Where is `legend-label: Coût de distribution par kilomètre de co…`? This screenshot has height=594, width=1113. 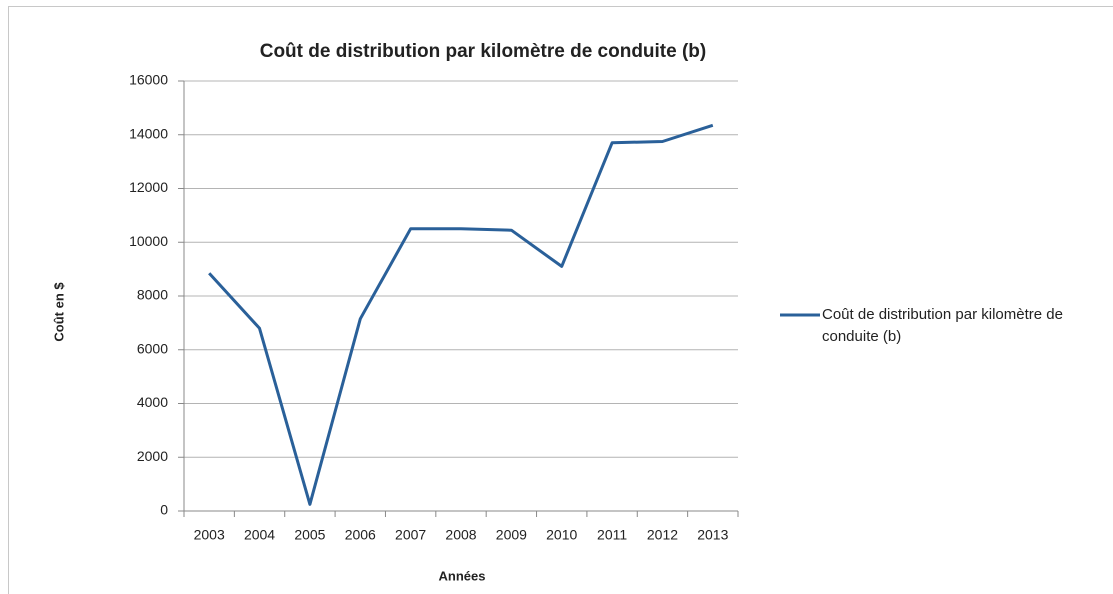 legend-label: Coût de distribution par kilomètre de co… is located at coordinates (942, 325).